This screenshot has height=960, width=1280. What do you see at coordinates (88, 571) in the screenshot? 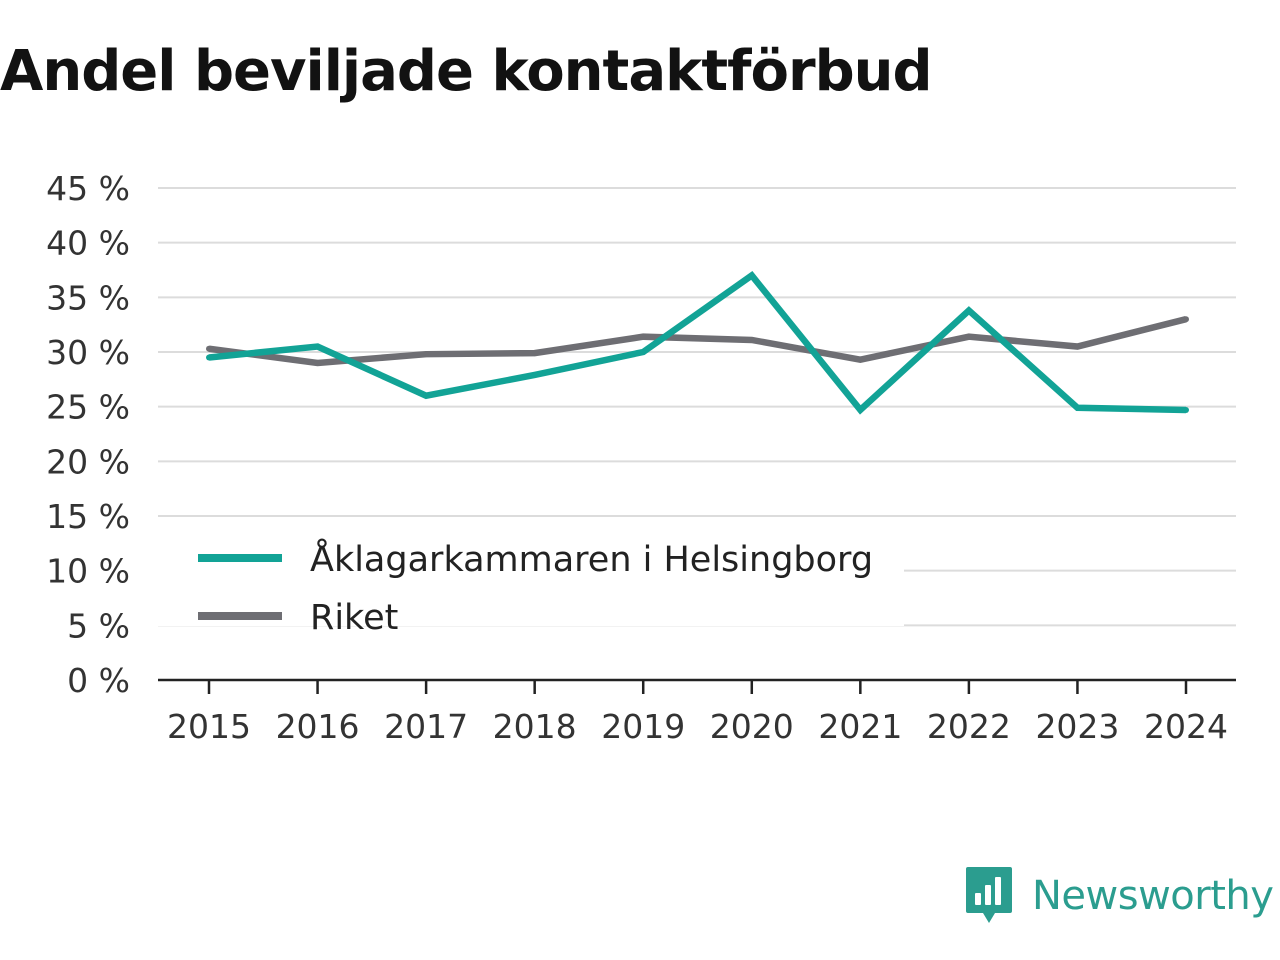
I see `y-tick-label: 10 %` at bounding box center [88, 571].